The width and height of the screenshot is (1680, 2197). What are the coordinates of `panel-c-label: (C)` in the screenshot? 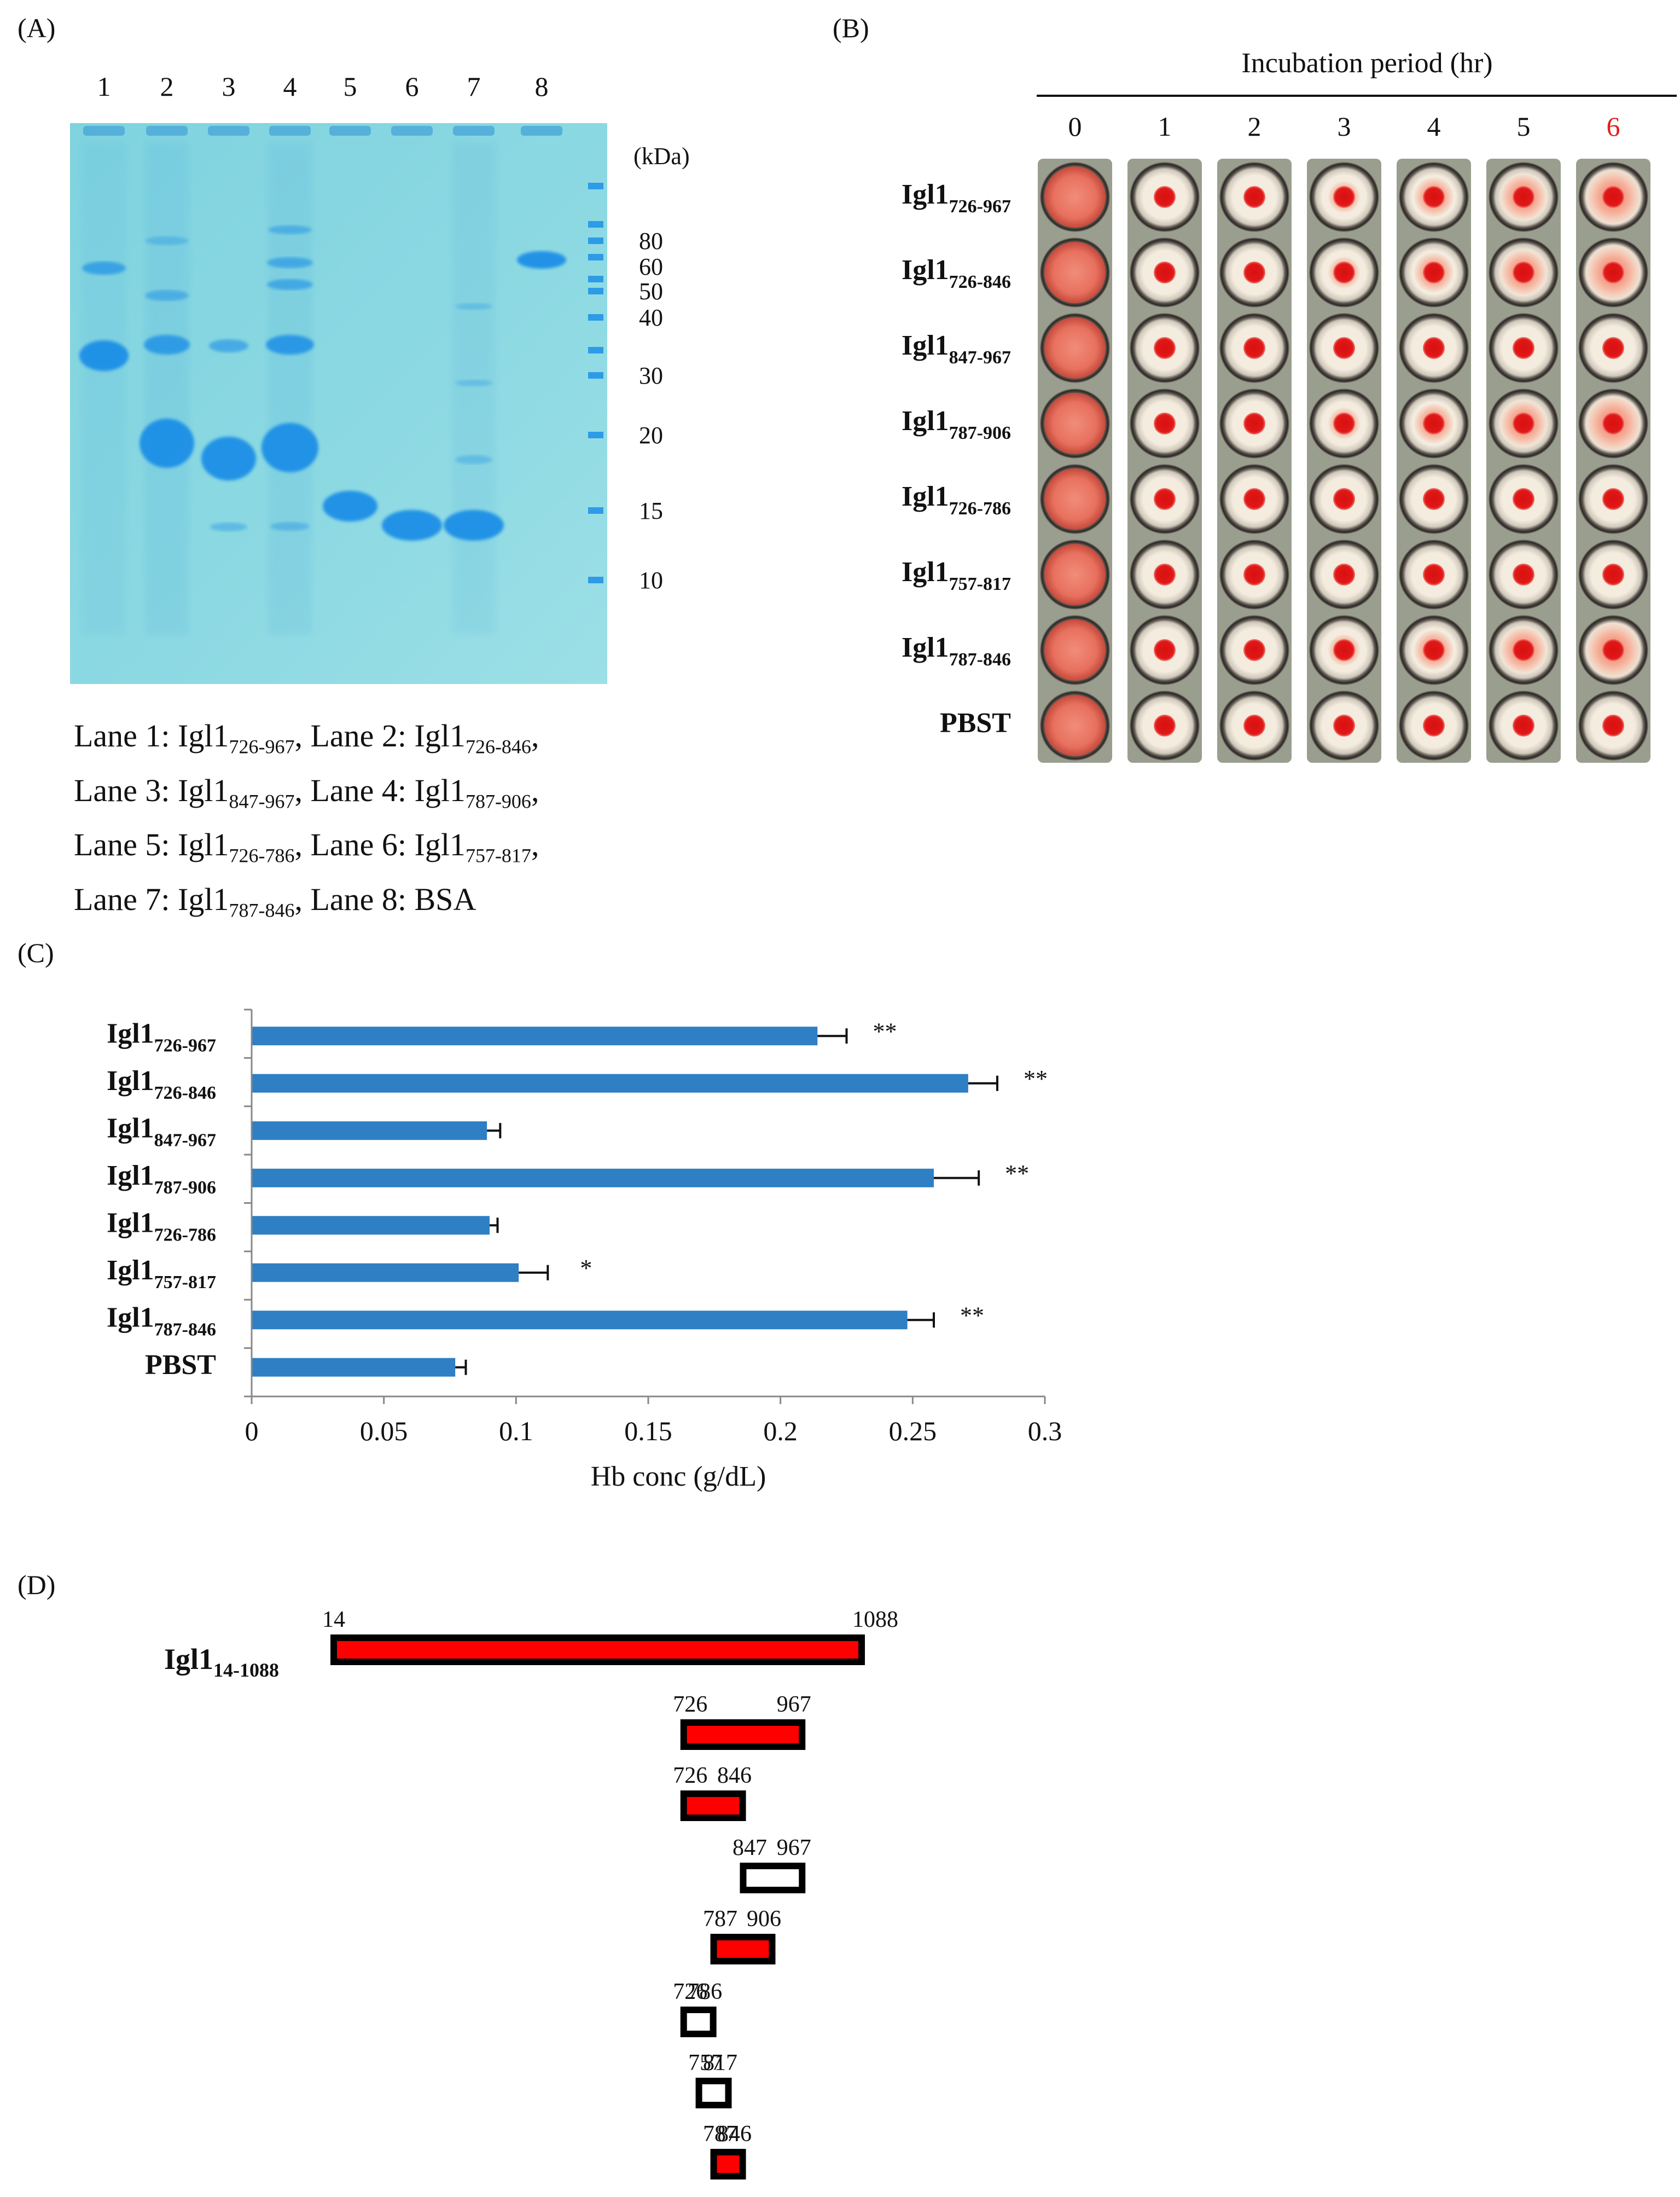 It's located at (36, 952).